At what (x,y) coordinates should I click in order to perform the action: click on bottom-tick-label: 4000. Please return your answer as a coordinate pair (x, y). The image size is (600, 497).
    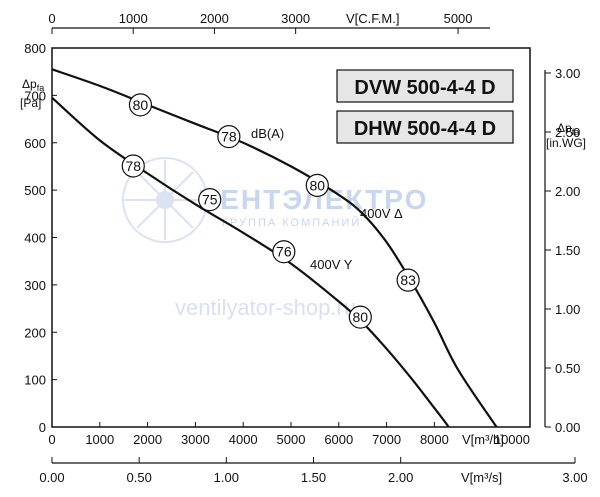
    Looking at the image, I should click on (243, 439).